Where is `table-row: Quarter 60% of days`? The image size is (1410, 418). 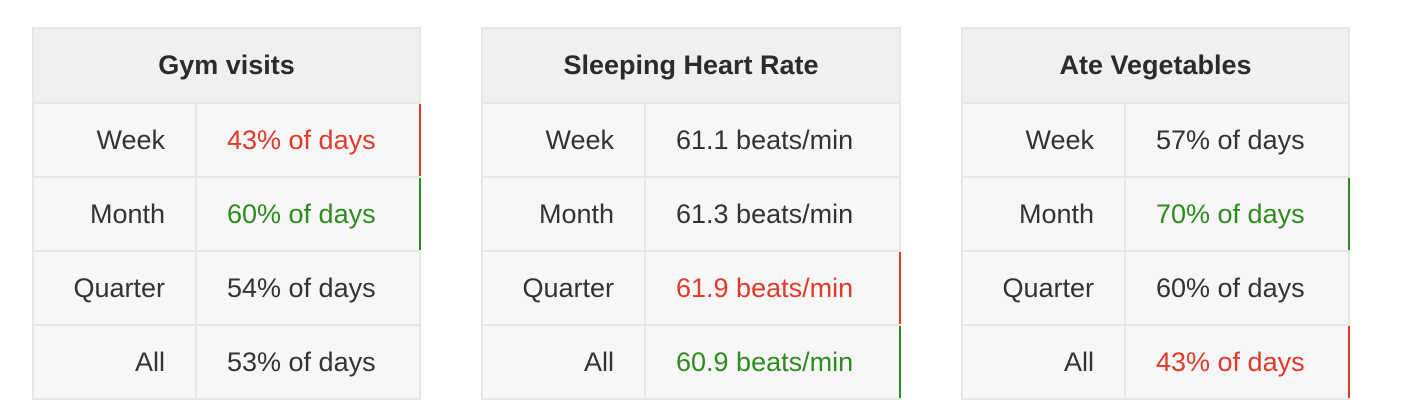
table-row: Quarter 60% of days is located at coordinates (1155, 288).